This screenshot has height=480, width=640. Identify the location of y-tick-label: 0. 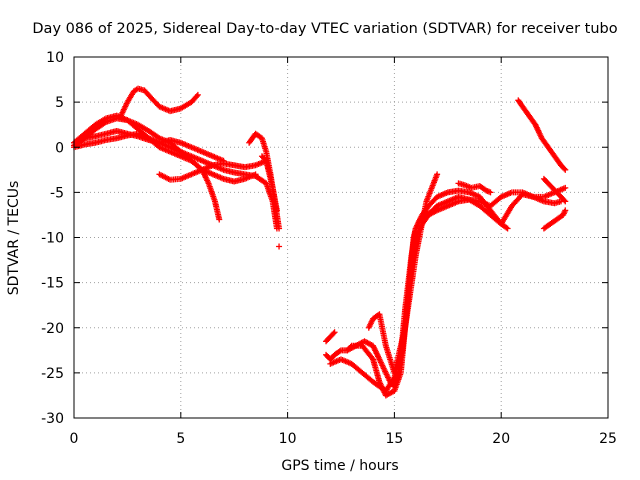
(59, 148).